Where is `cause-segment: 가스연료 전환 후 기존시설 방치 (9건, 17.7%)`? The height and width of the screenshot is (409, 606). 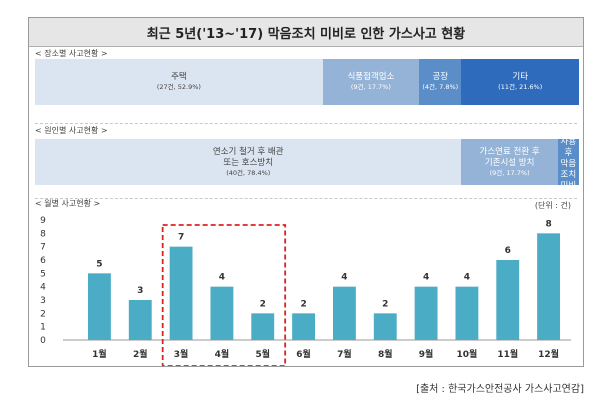 cause-segment: 가스연료 전환 후 기존시설 방치 (9건, 17.7%) is located at coordinates (509, 162).